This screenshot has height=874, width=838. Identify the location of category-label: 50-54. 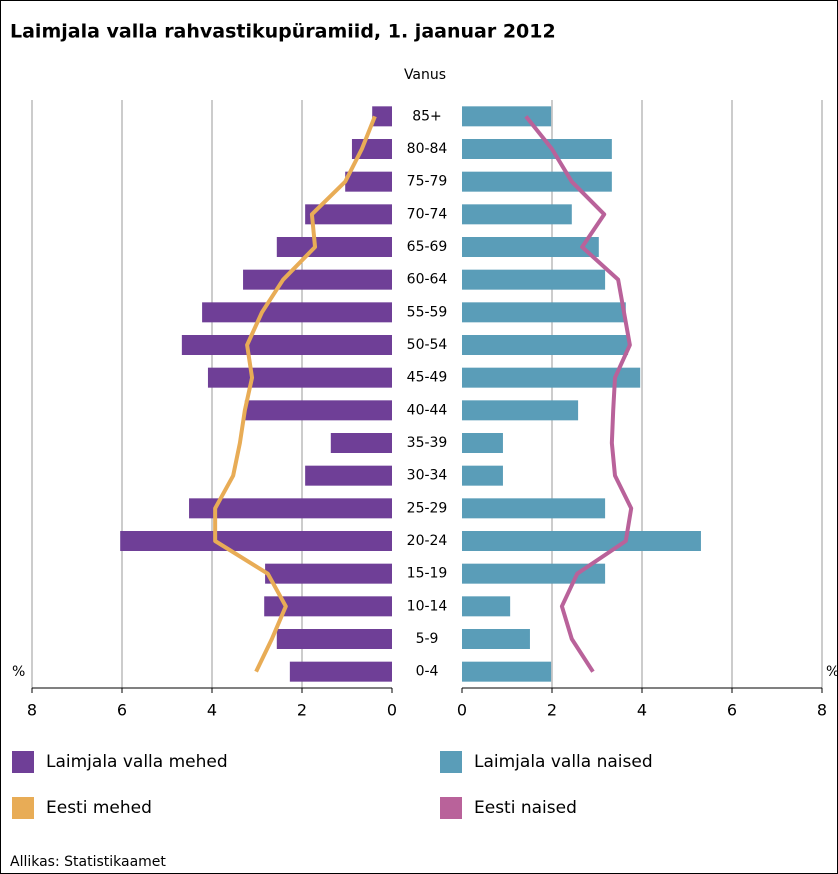
(427, 345).